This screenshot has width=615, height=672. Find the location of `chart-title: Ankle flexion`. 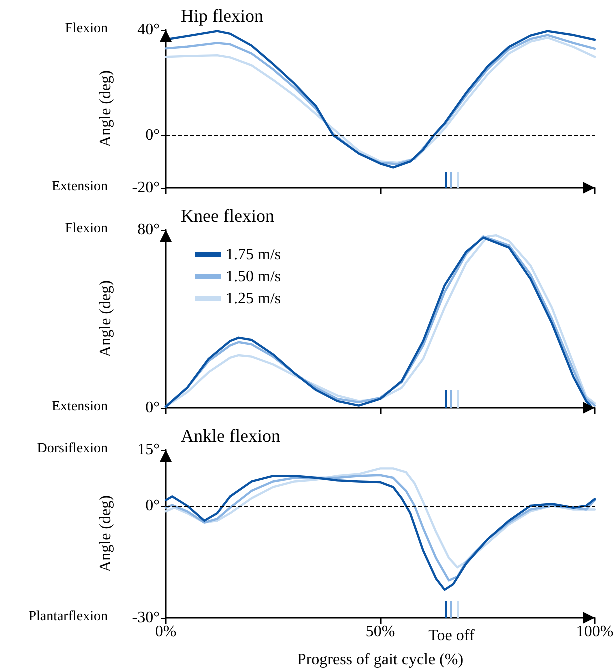

chart-title: Ankle flexion is located at coordinates (230, 436).